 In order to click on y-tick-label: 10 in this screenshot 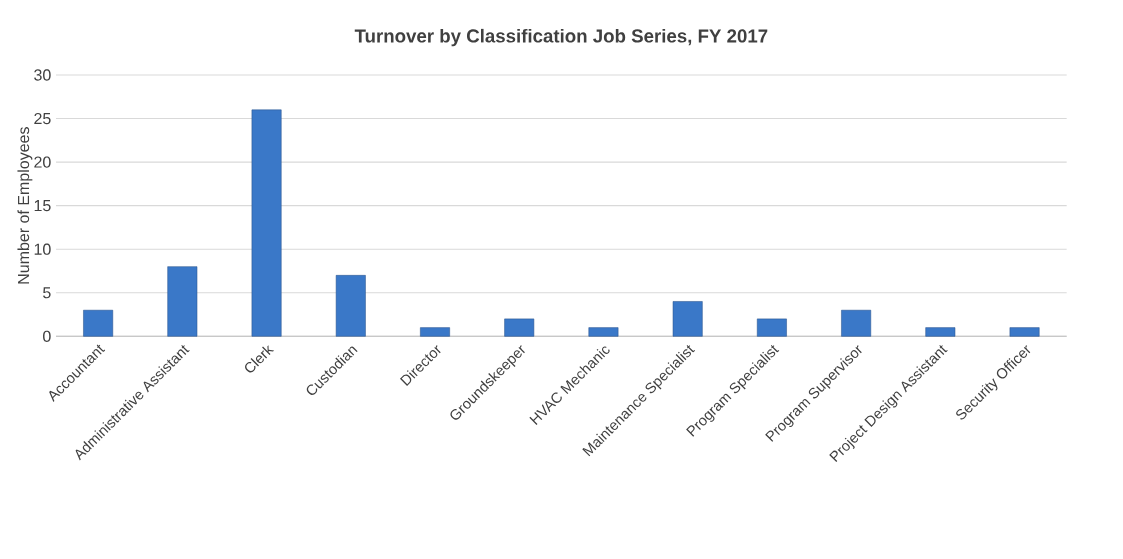, I will do `click(42, 249)`.